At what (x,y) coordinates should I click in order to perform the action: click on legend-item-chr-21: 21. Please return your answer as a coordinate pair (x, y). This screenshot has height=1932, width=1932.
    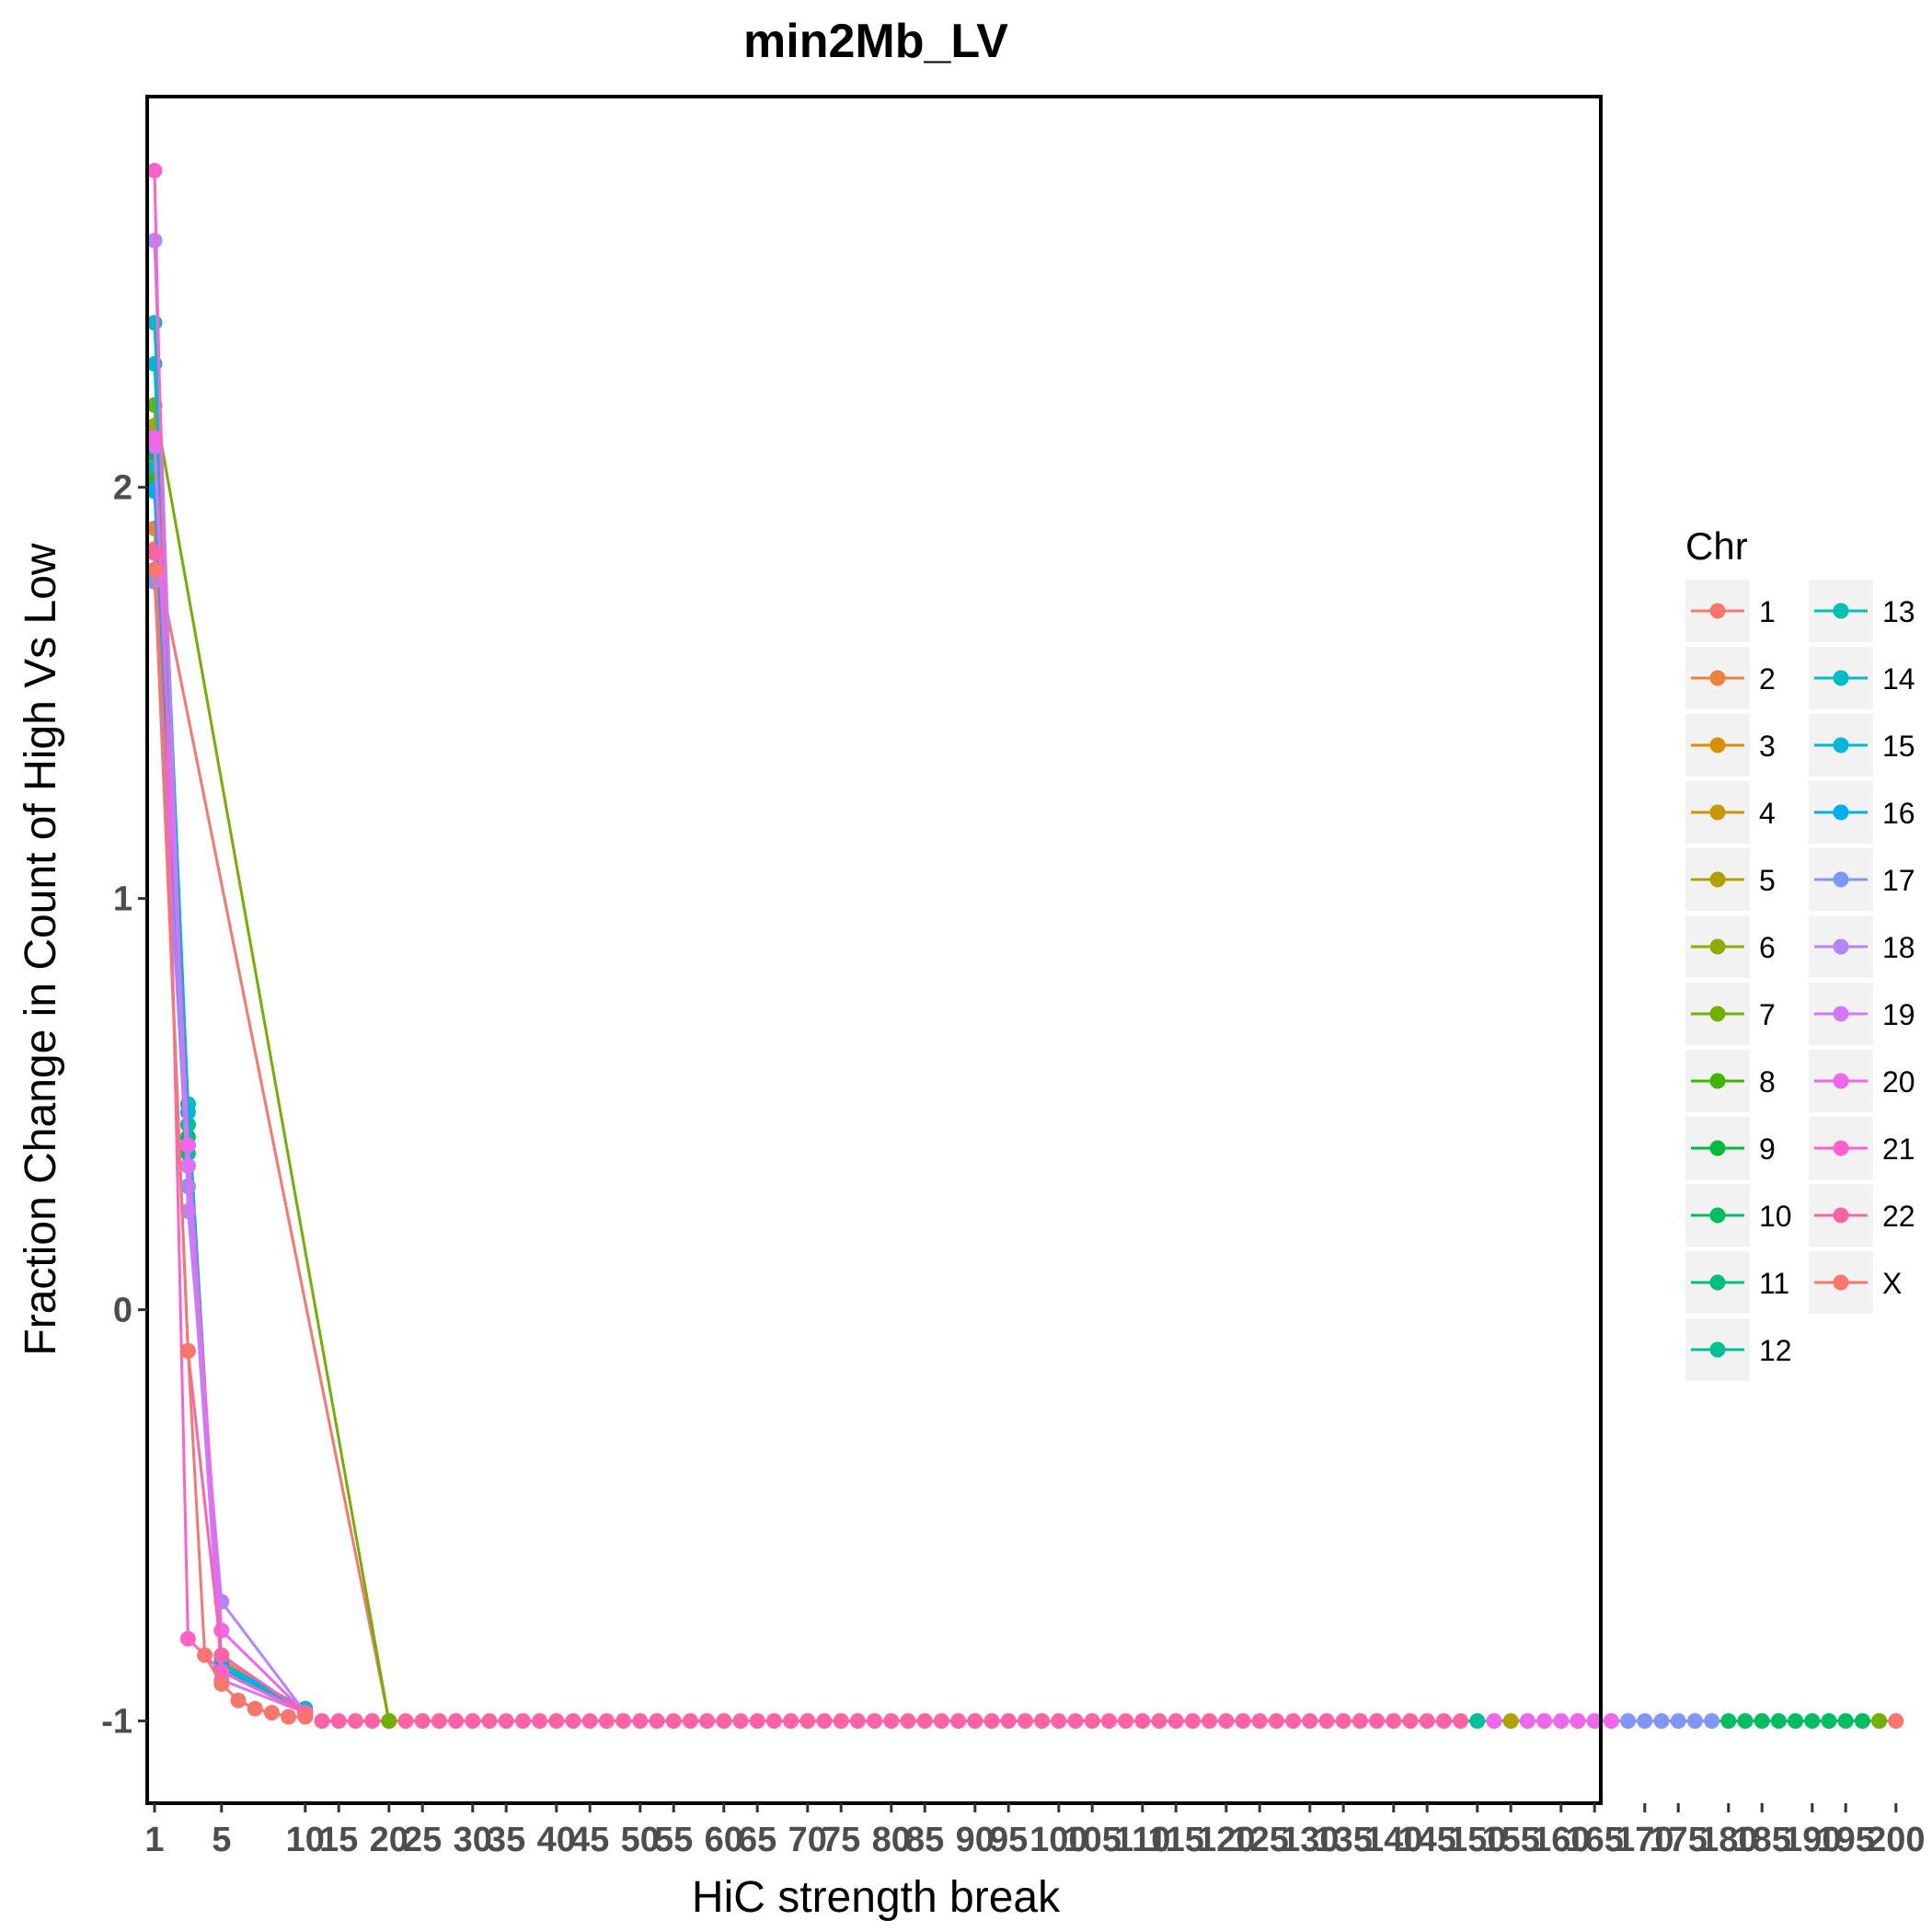
    Looking at the image, I should click on (1862, 1148).